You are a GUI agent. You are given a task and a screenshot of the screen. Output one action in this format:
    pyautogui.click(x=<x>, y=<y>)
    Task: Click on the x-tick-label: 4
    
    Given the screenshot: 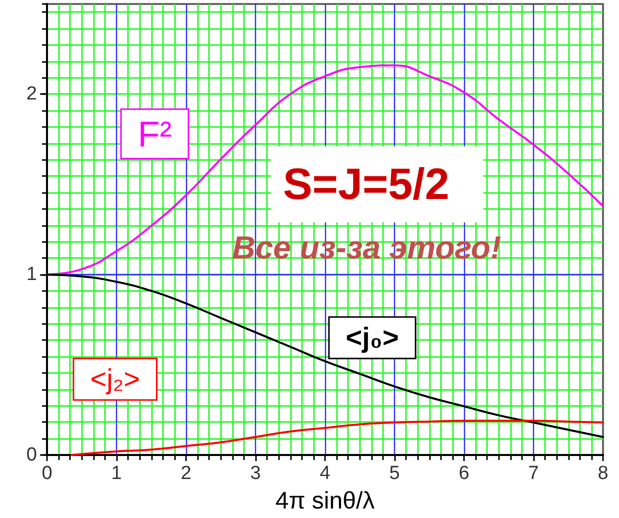 What is the action you would take?
    pyautogui.click(x=325, y=473)
    